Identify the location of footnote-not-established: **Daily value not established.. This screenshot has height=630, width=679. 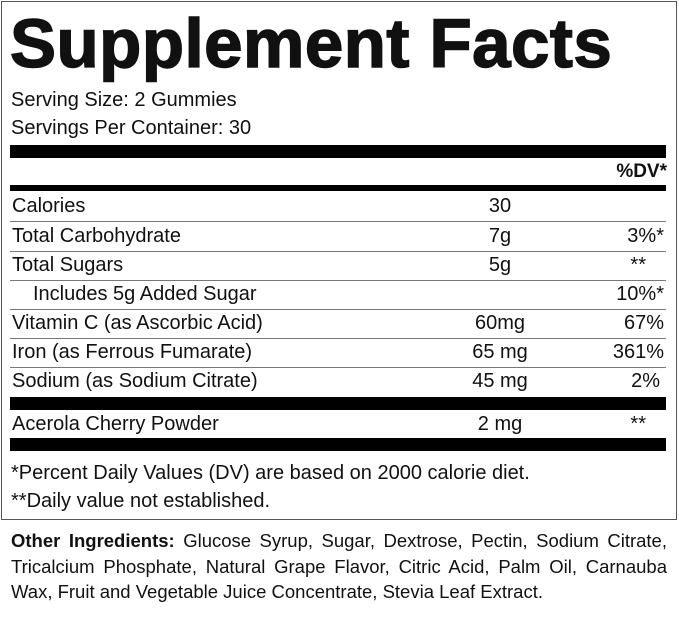
(141, 501).